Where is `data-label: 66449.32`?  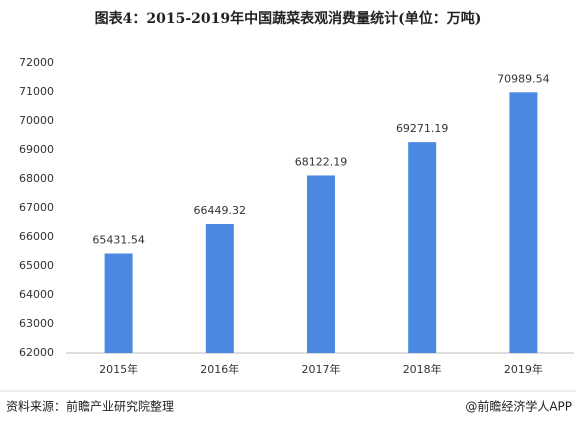 data-label: 66449.32 is located at coordinates (220, 210).